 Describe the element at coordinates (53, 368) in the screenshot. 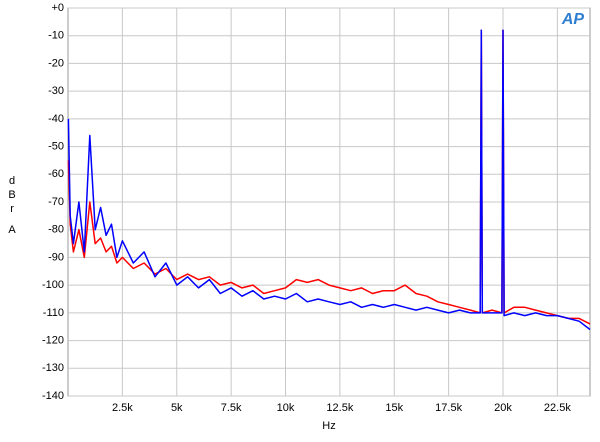

I see `y-tick-label: -130` at that location.